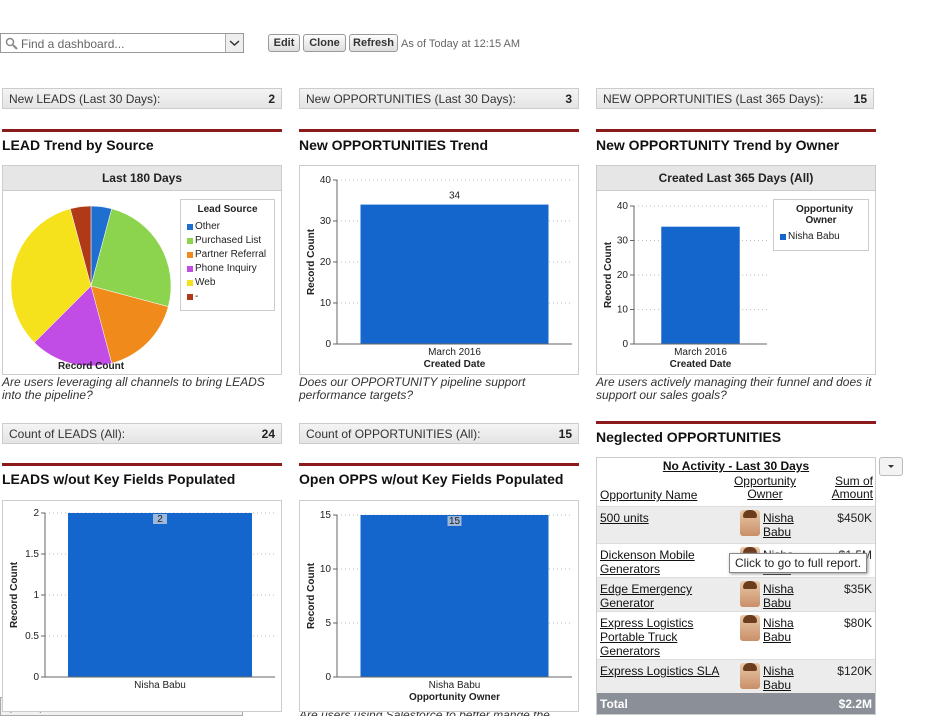 Image resolution: width=932 pixels, height=716 pixels. Describe the element at coordinates (36, 595) in the screenshot. I see `y-tick-label: 1` at that location.